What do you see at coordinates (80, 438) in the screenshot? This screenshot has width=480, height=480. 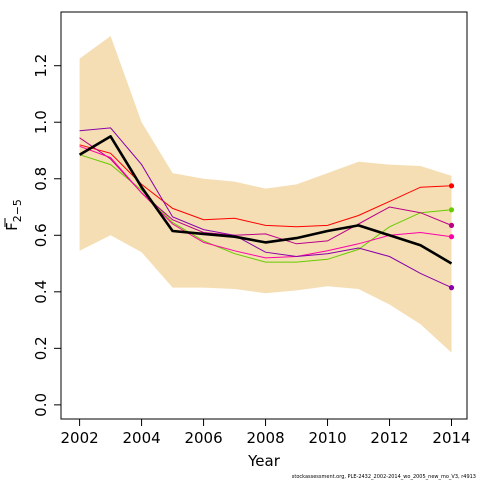 I see `x-tick-label: 2002` at bounding box center [80, 438].